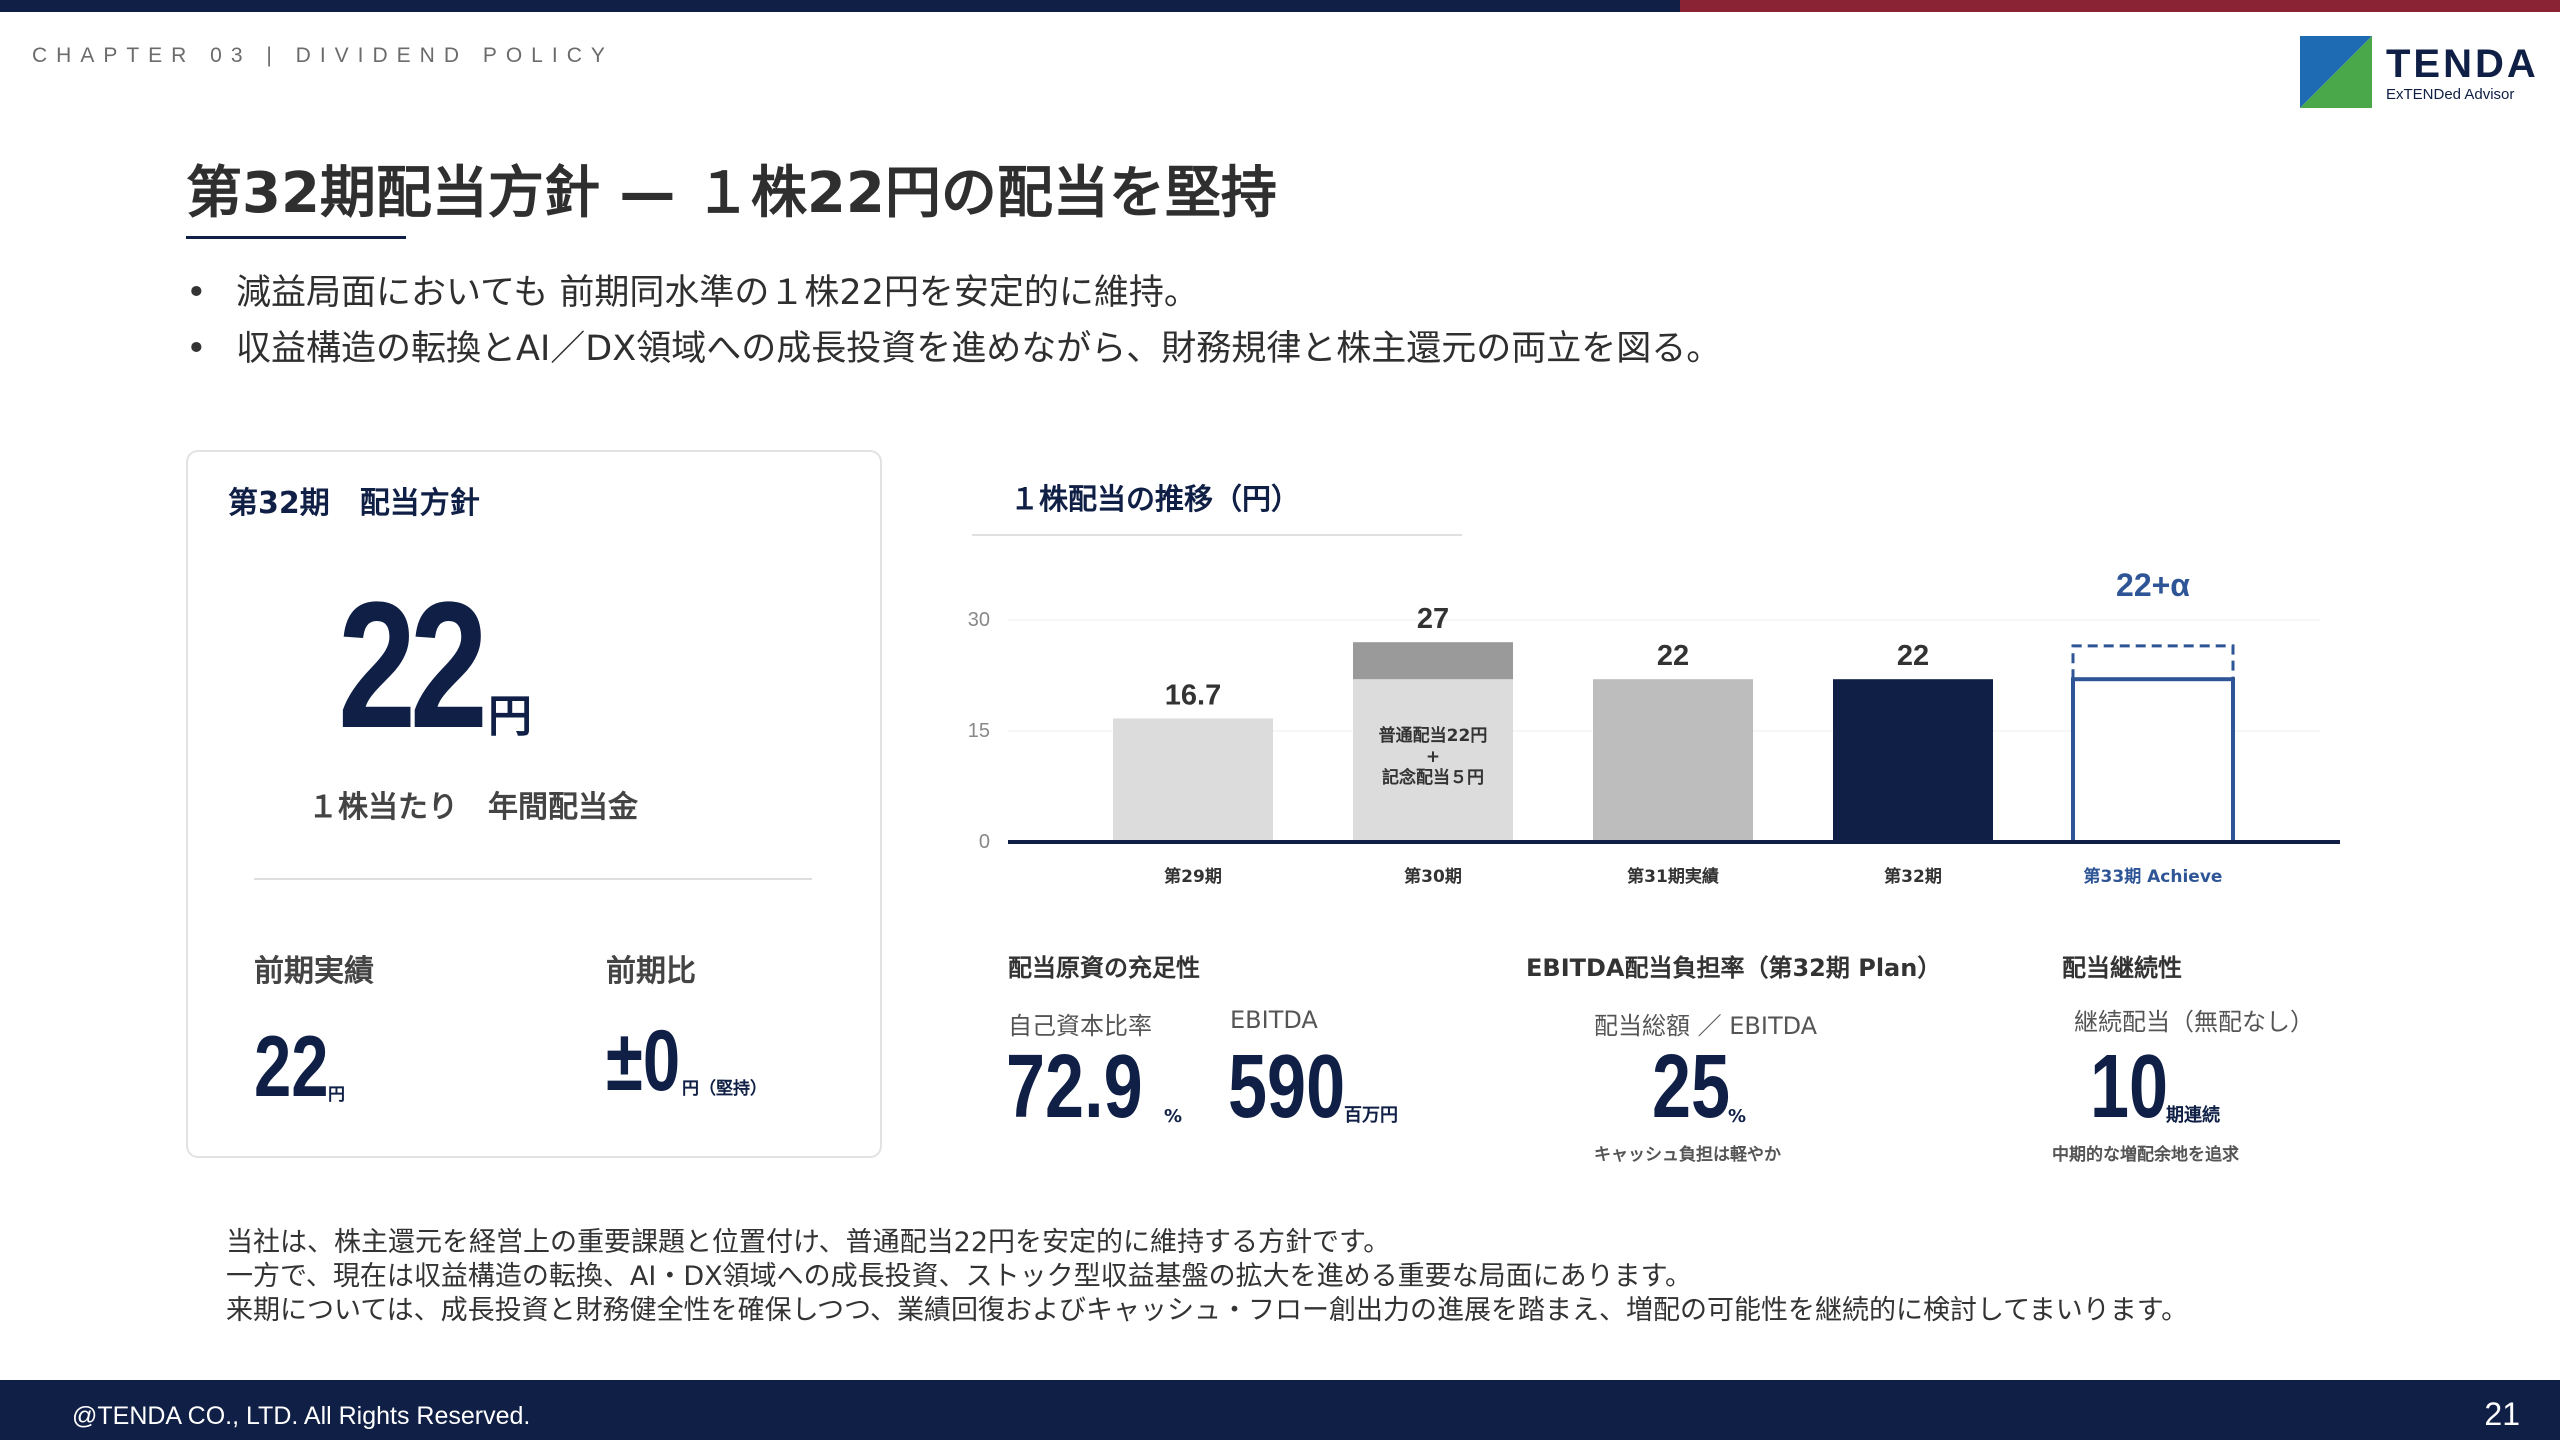 This screenshot has height=1440, width=2560. What do you see at coordinates (533, 879) in the screenshot?
I see `card-divider` at bounding box center [533, 879].